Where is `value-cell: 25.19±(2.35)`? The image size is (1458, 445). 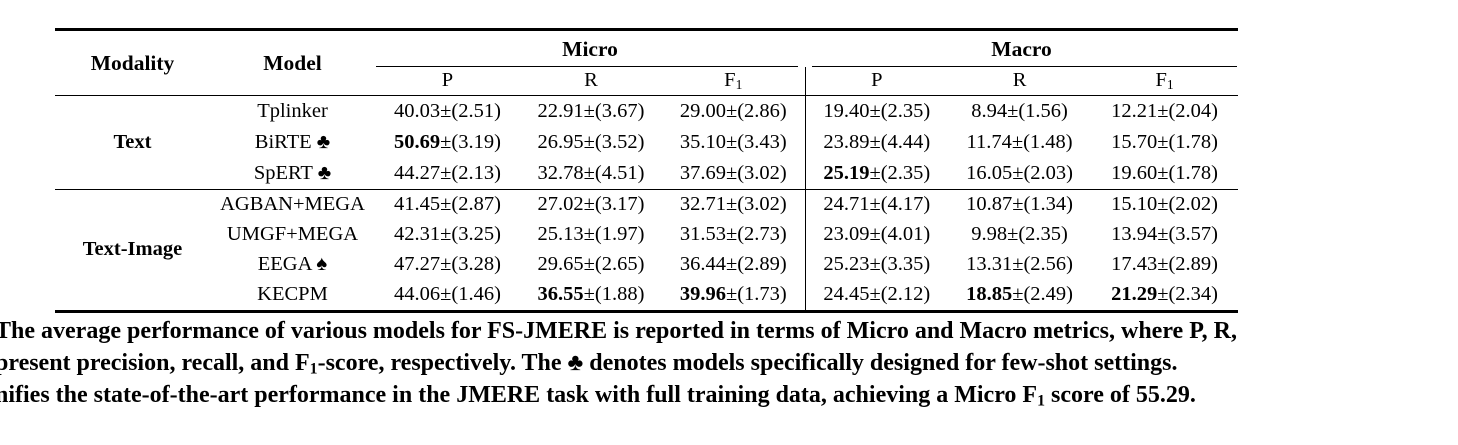 value-cell: 25.19±(2.35) is located at coordinates (876, 174).